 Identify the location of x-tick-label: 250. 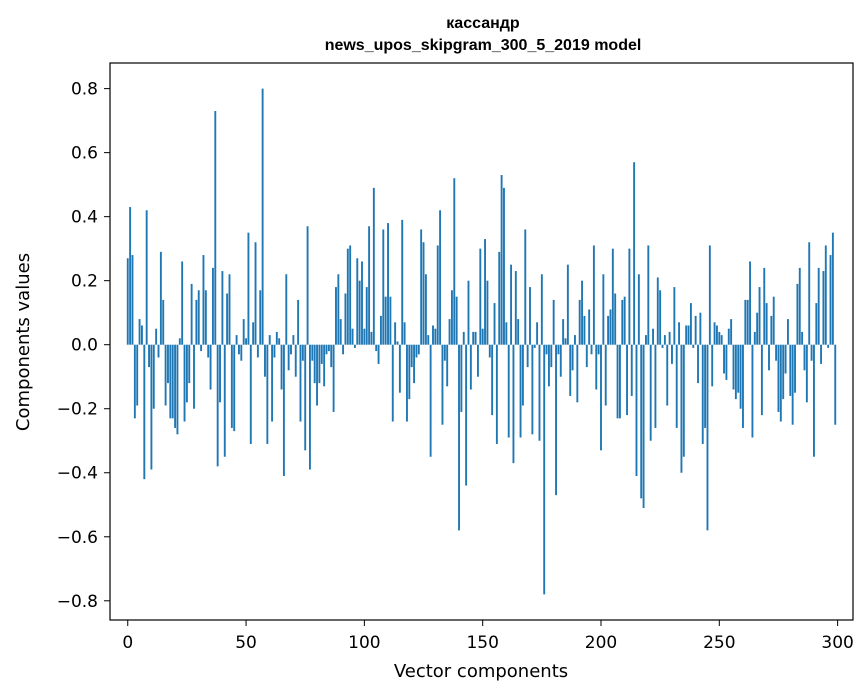
(719, 643).